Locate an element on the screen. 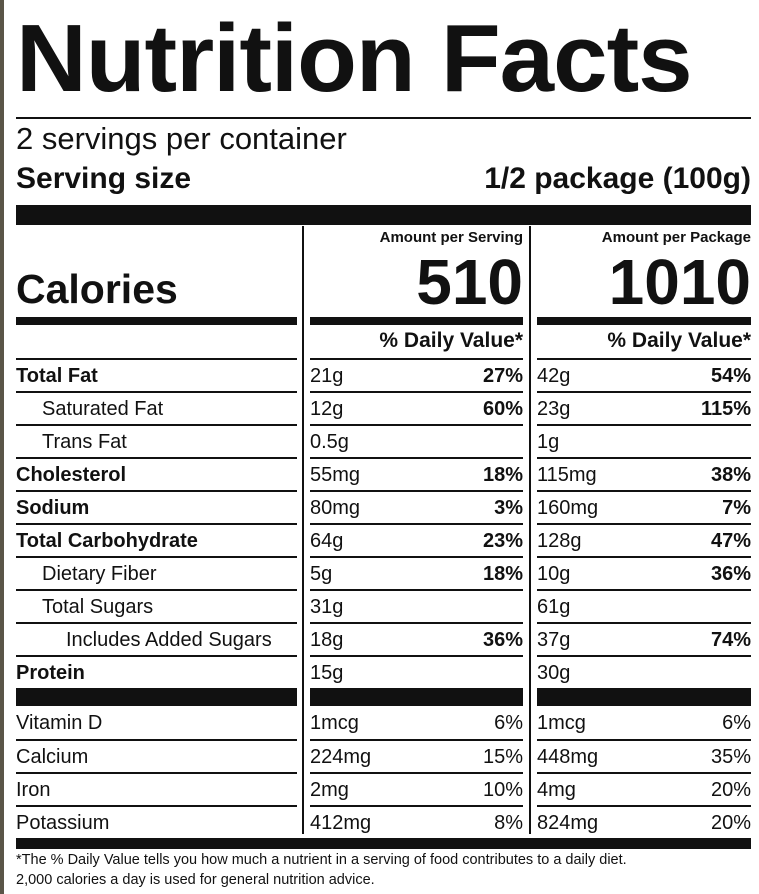 Image resolution: width=759 pixels, height=894 pixels. package-cell: 23g 115% is located at coordinates (644, 407).